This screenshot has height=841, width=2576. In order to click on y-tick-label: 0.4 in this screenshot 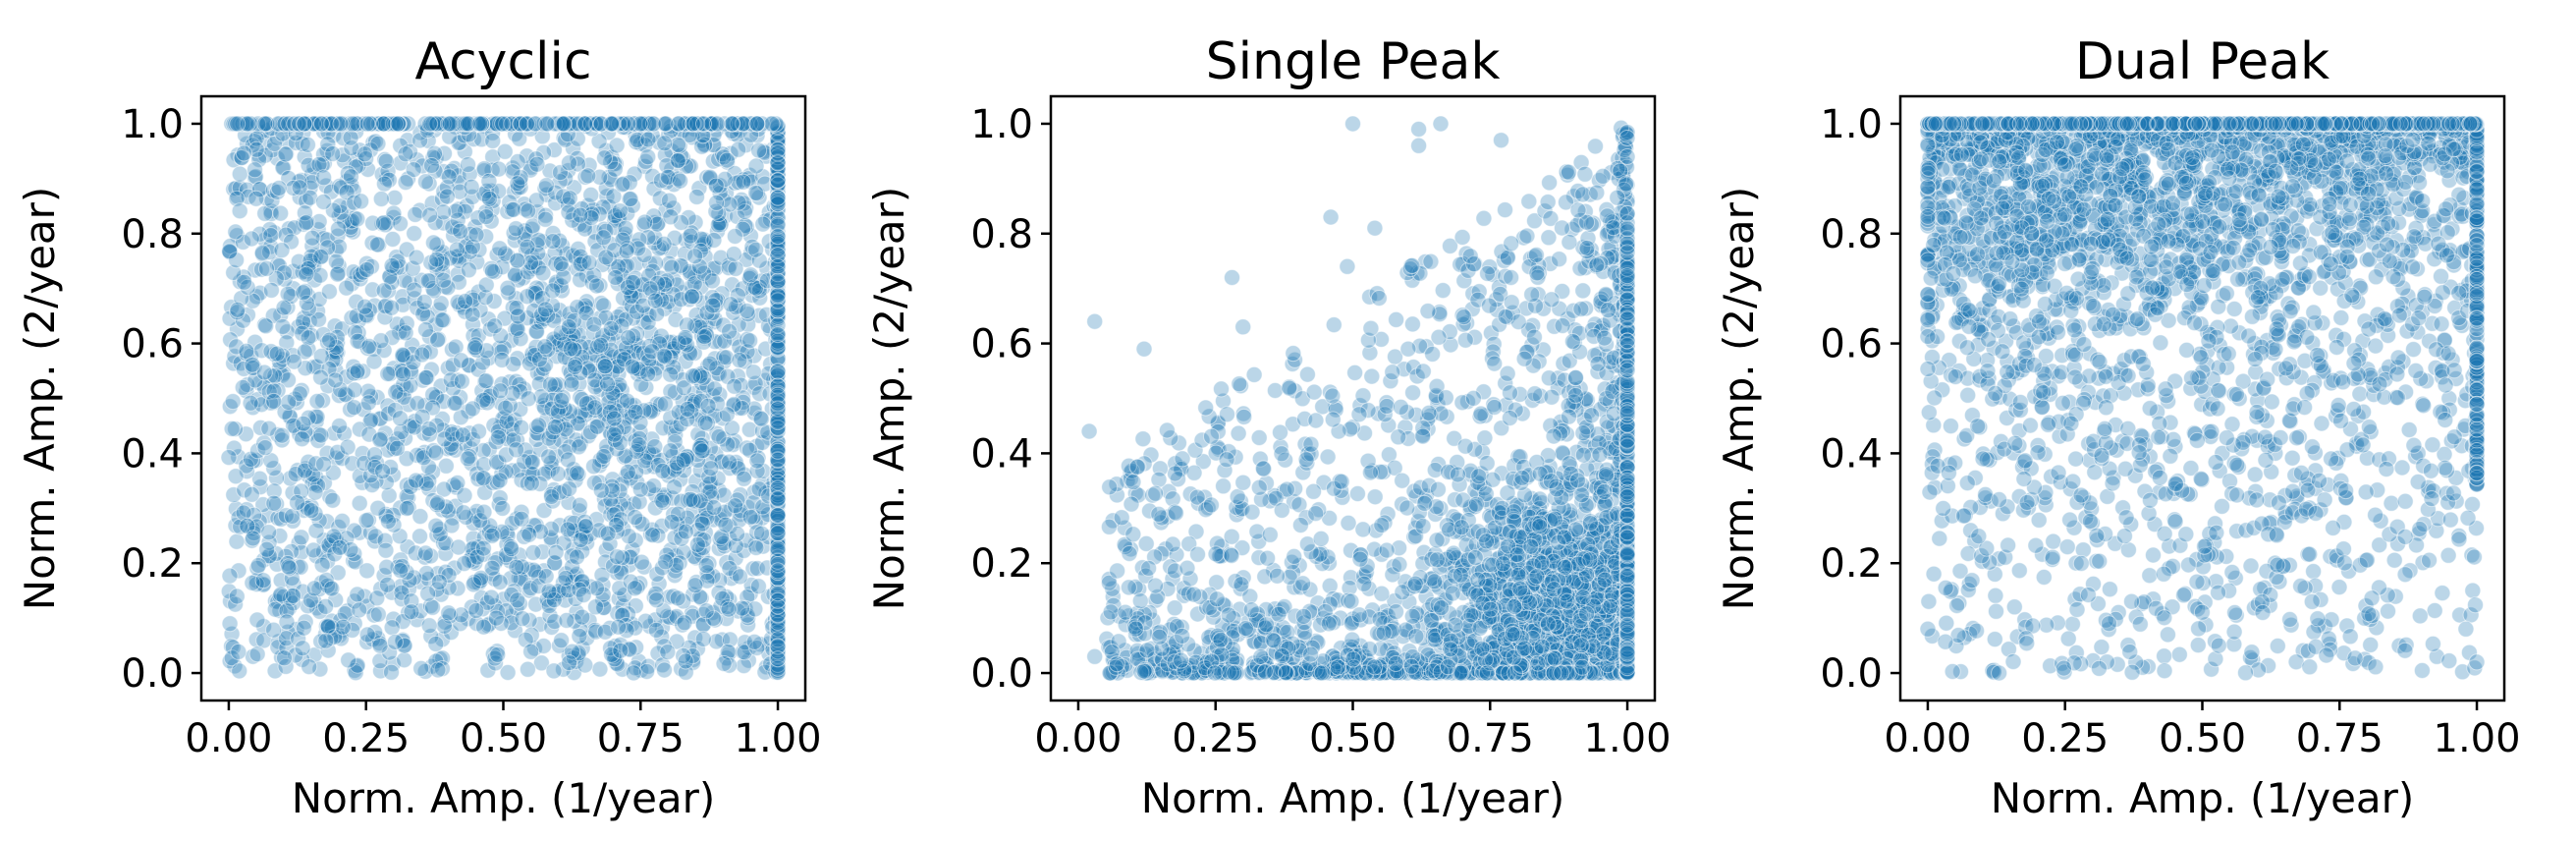, I will do `click(152, 454)`.